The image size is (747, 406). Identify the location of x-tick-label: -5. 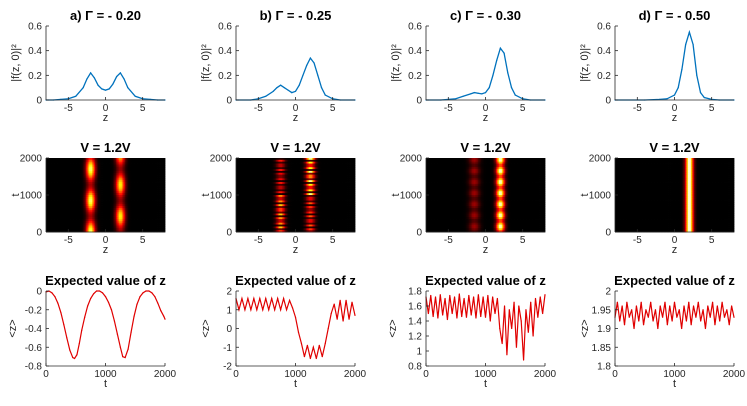
(68, 108).